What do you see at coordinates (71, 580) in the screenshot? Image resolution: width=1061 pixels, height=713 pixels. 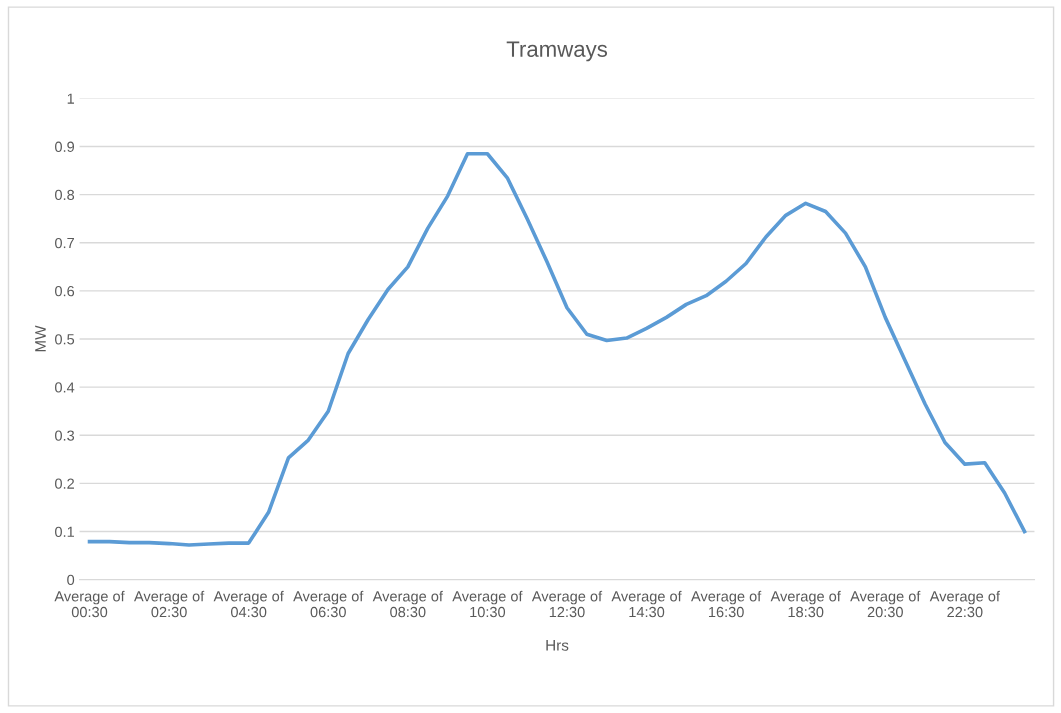 I see `y-tick-label: 0` at bounding box center [71, 580].